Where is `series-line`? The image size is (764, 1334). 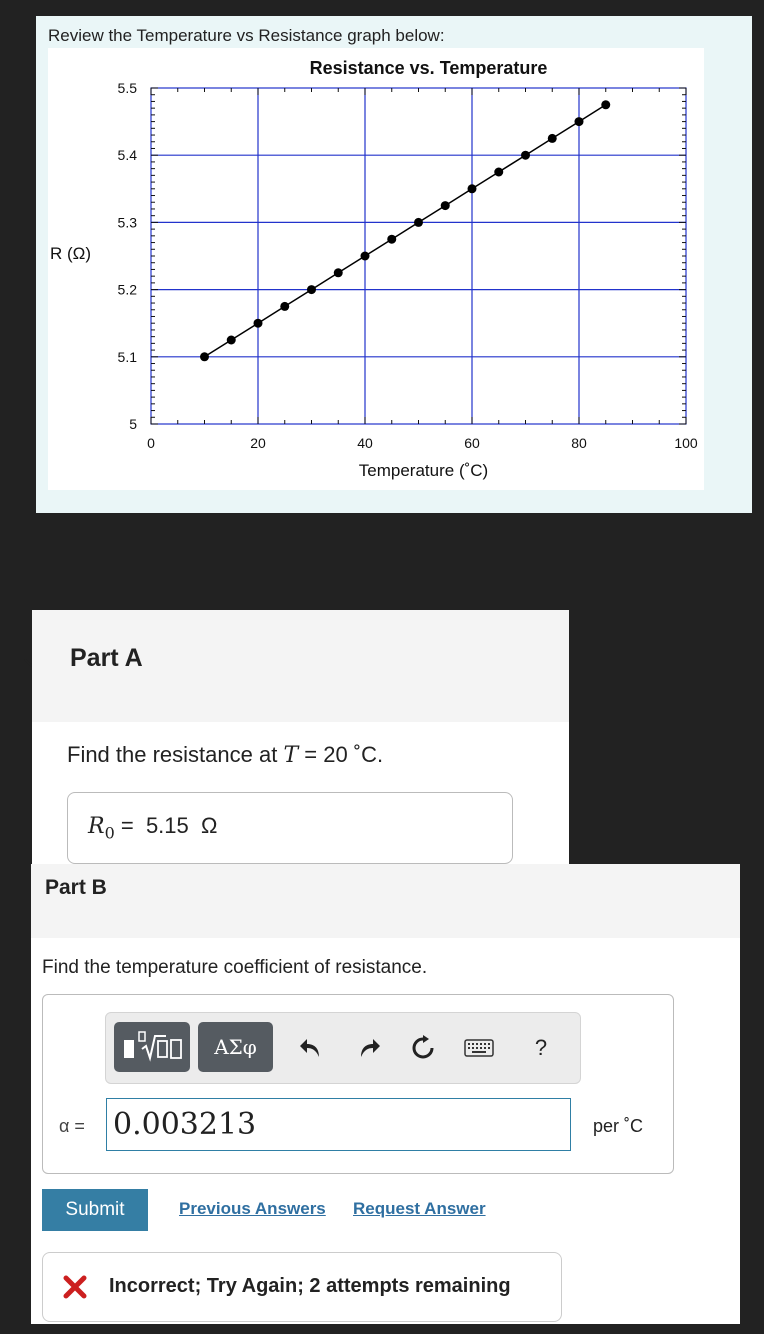
series-line is located at coordinates (405, 231).